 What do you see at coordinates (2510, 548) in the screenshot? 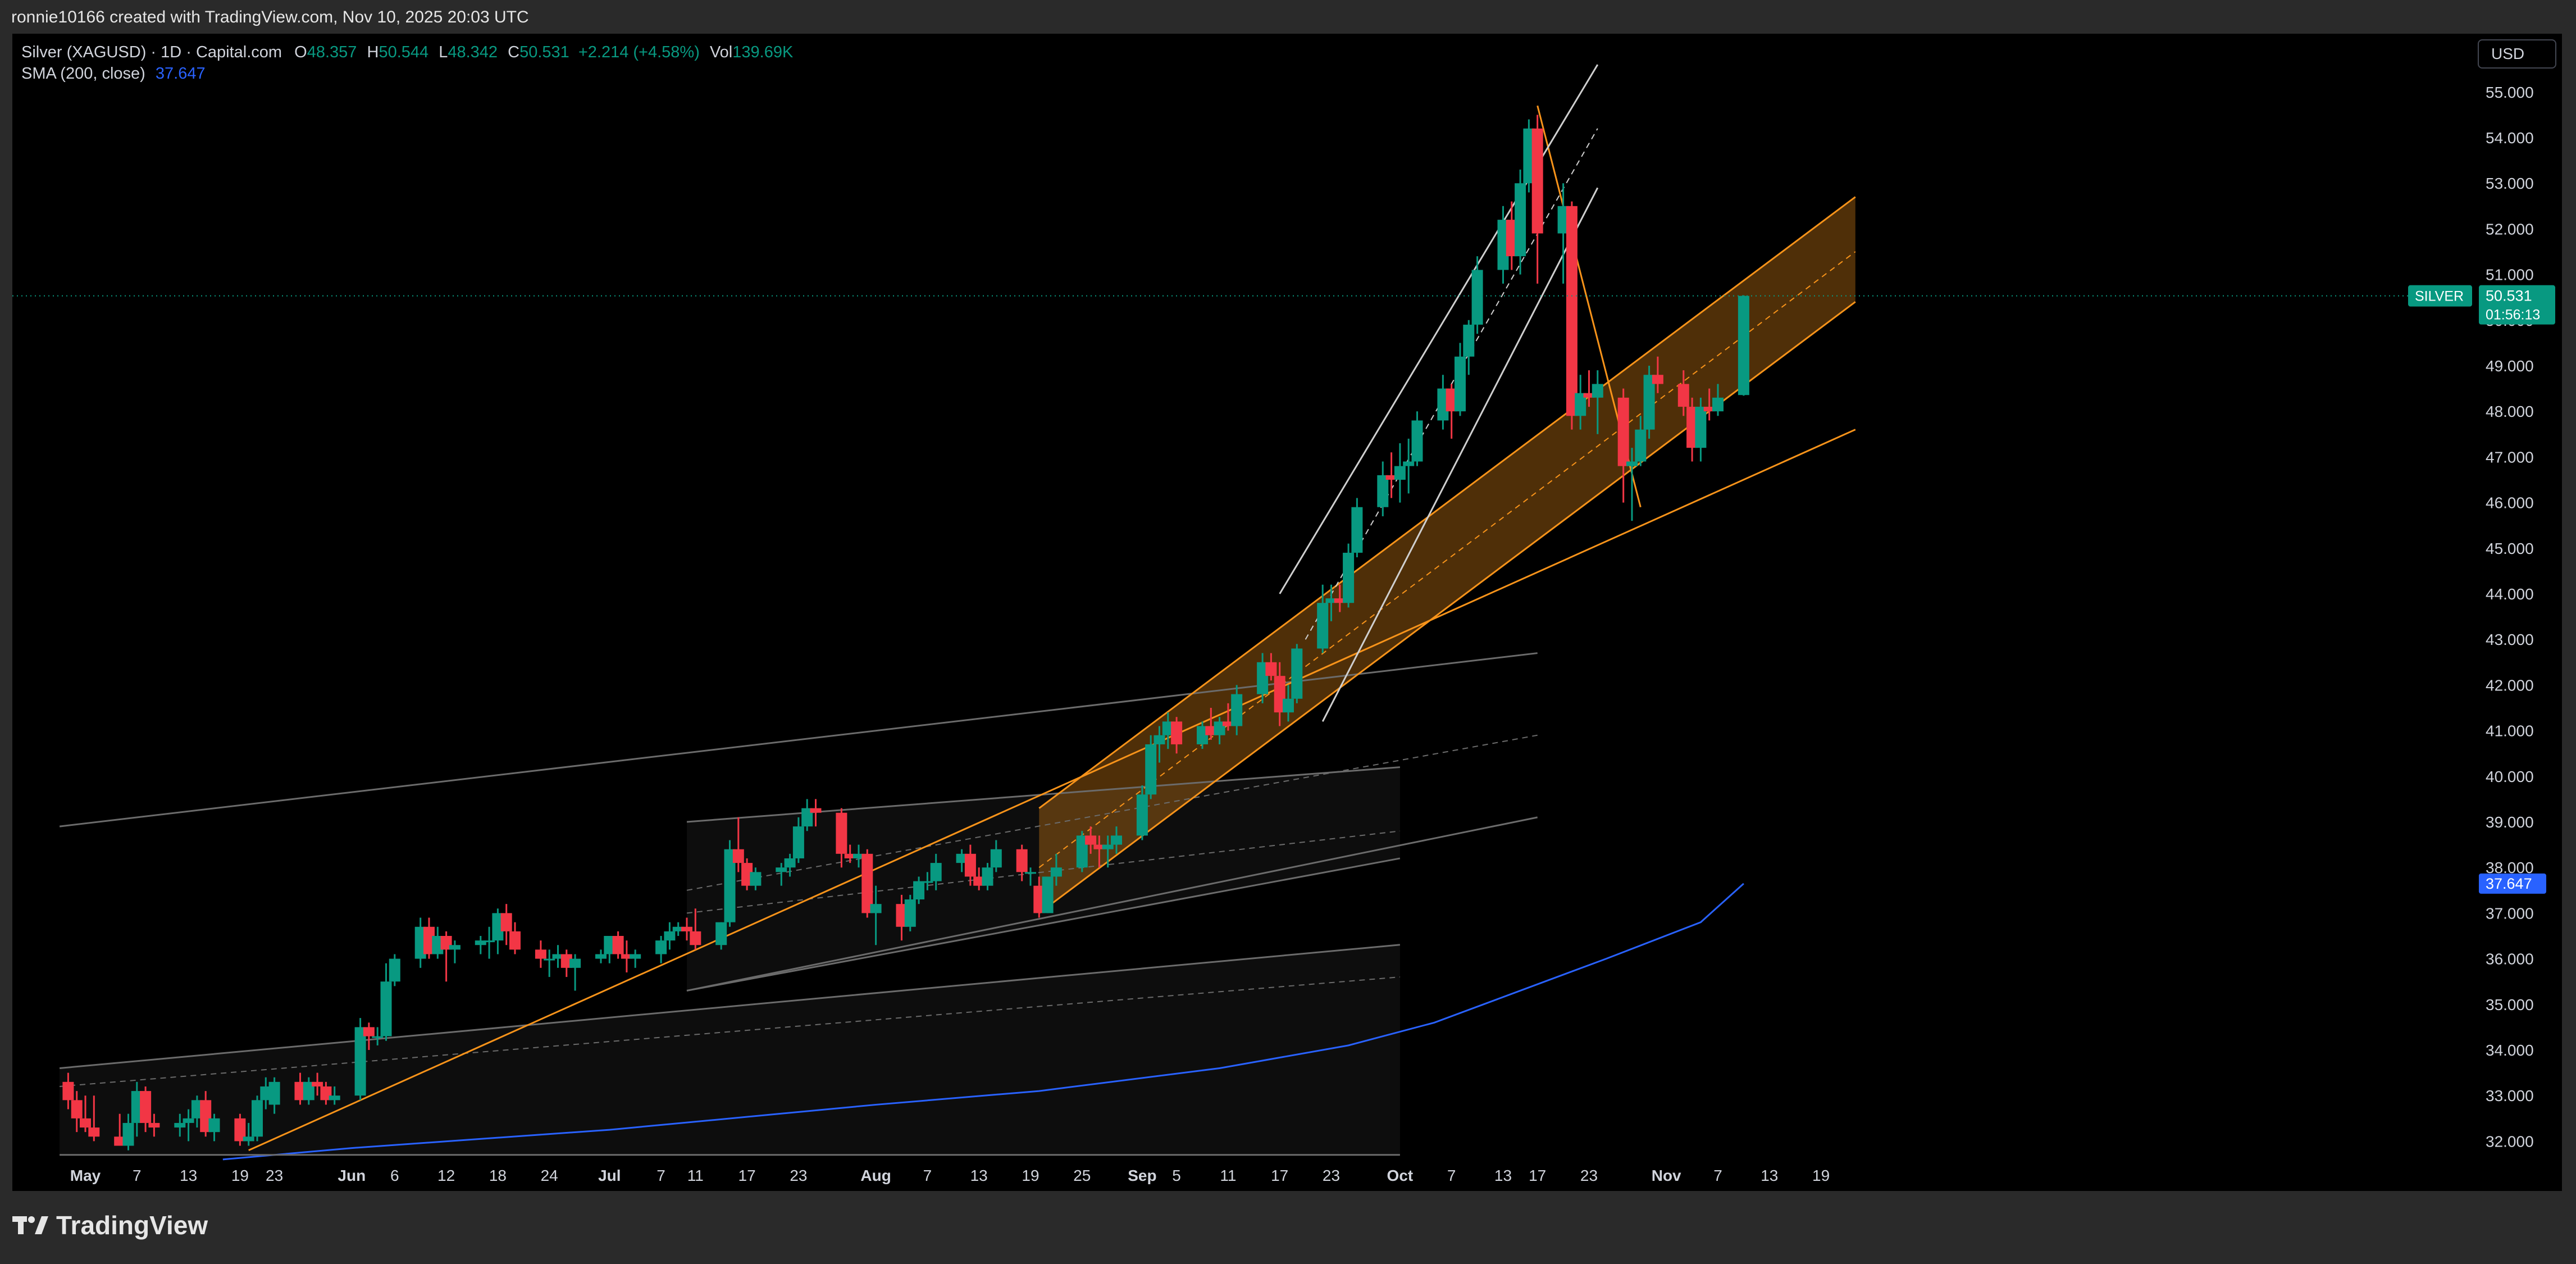
I see `y-axis-tick-label: 45.000` at bounding box center [2510, 548].